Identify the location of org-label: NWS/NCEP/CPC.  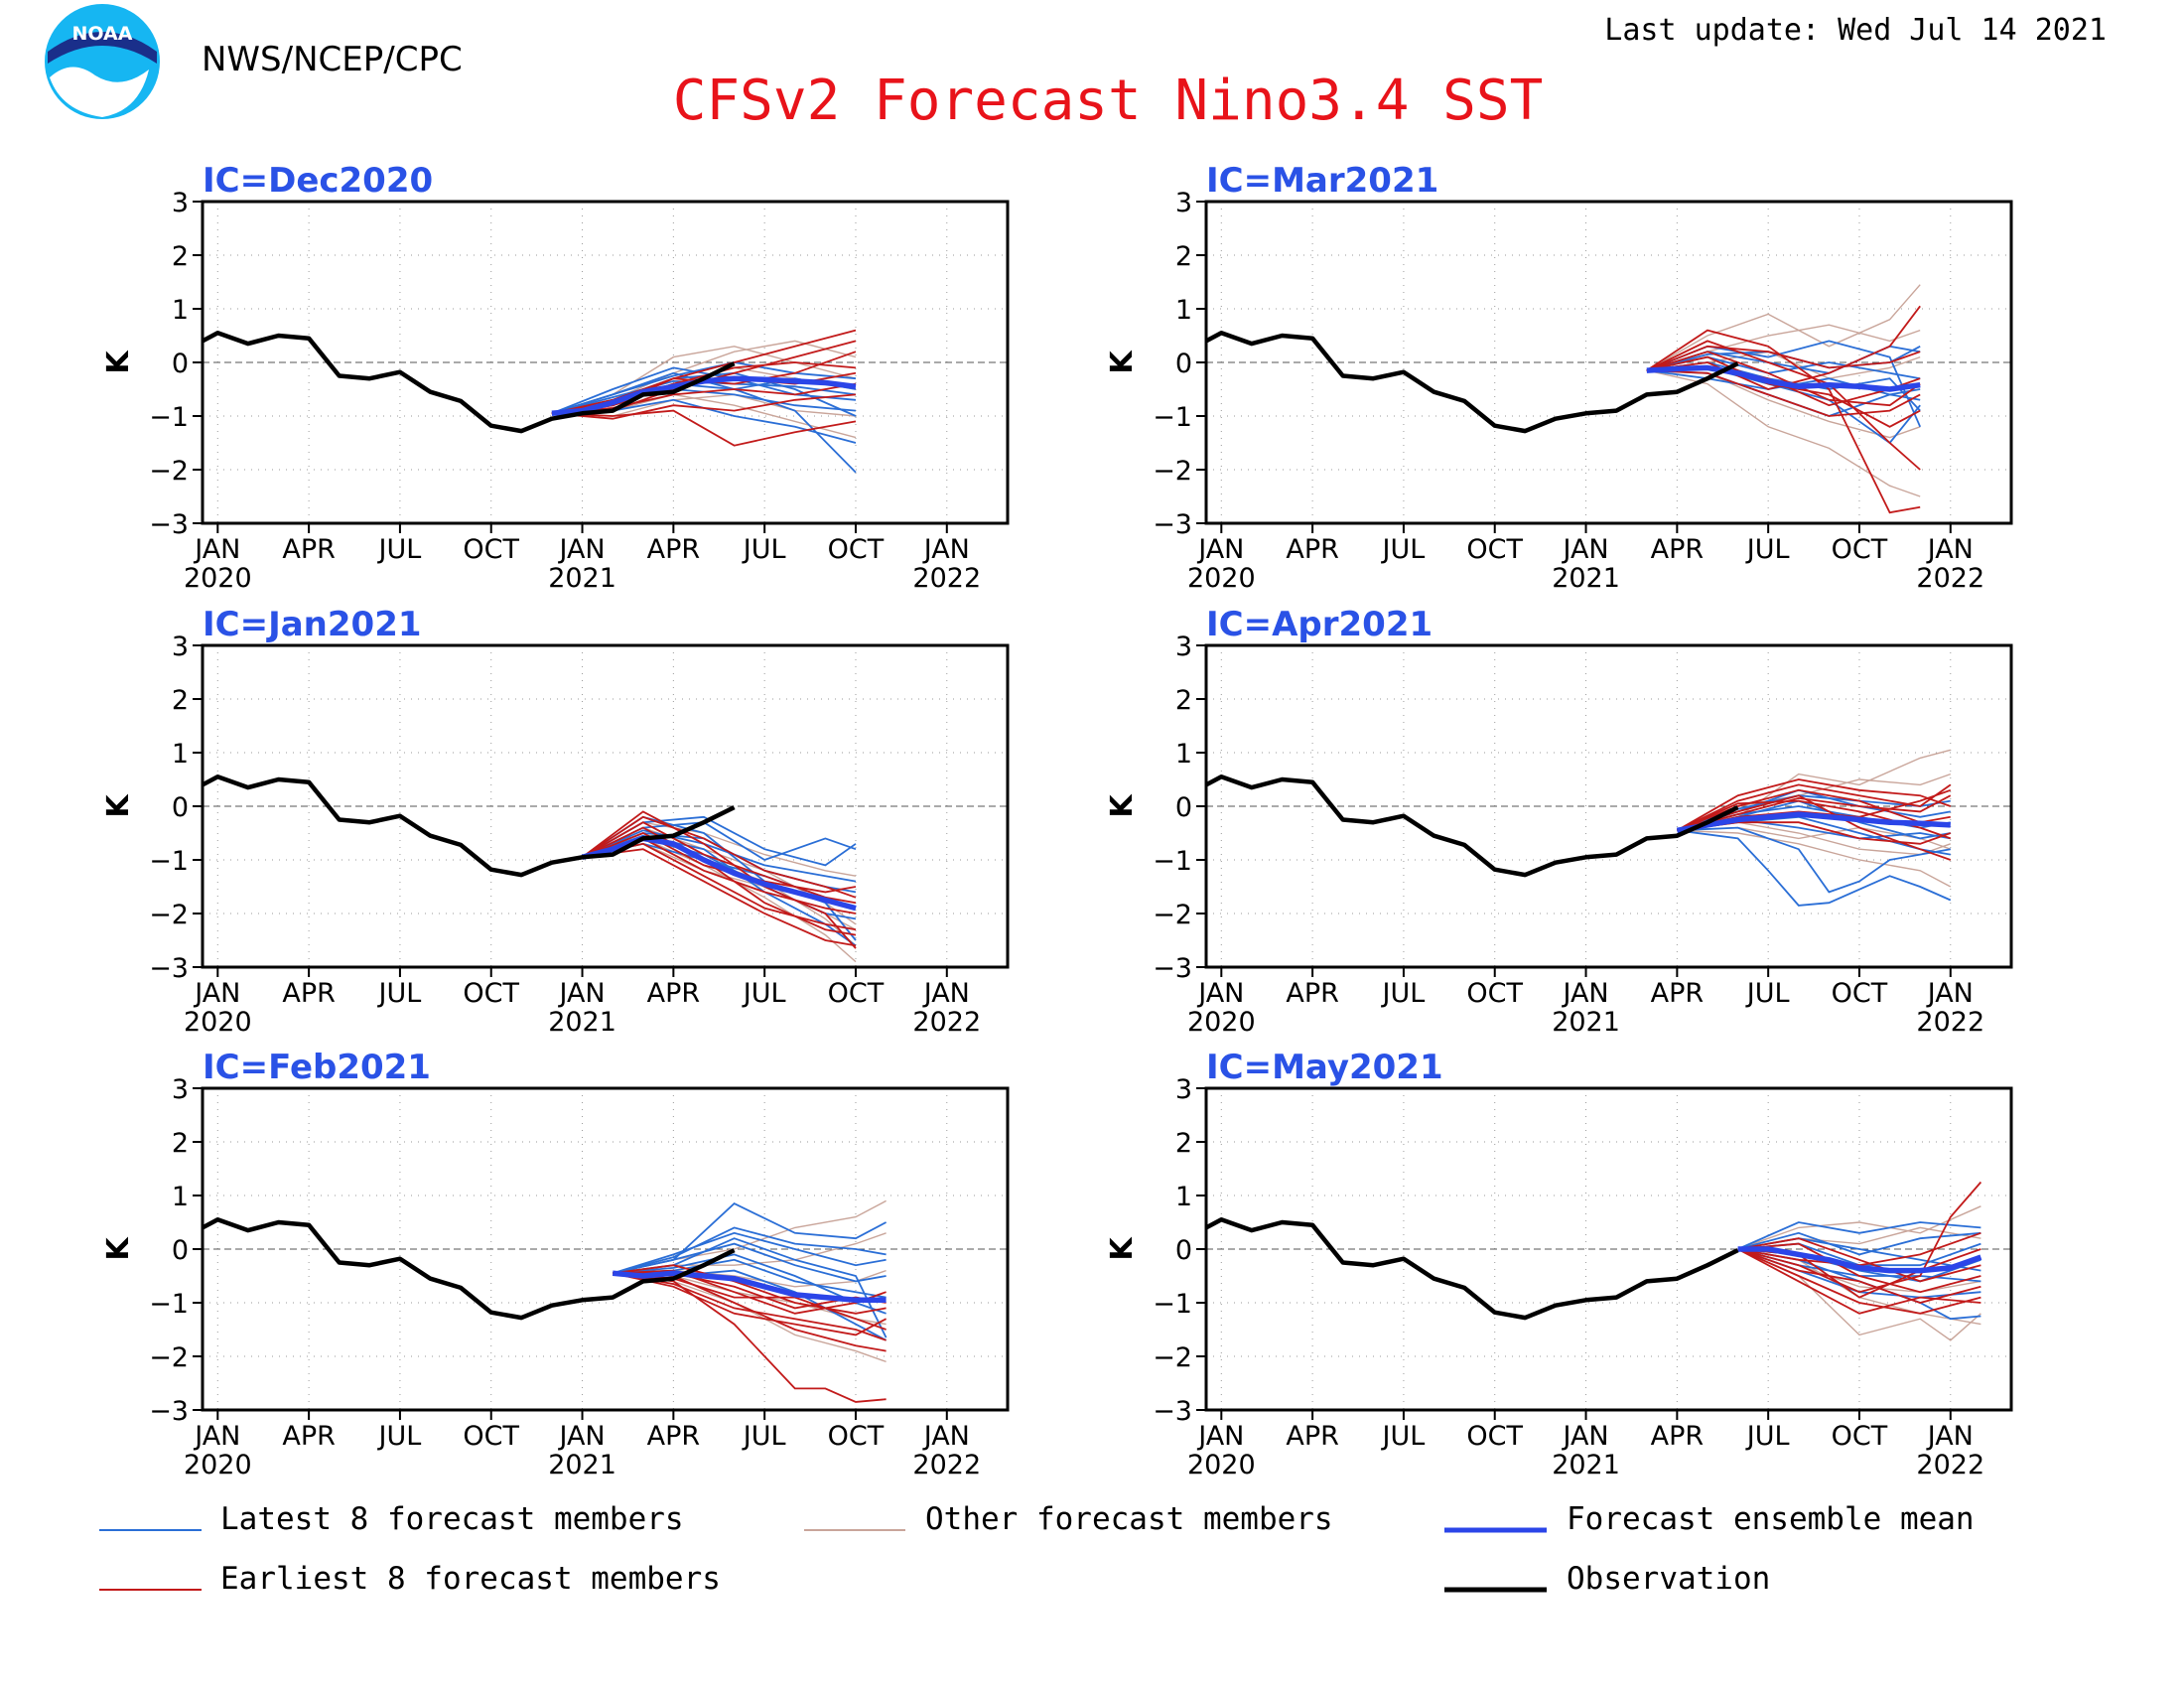
(332, 59).